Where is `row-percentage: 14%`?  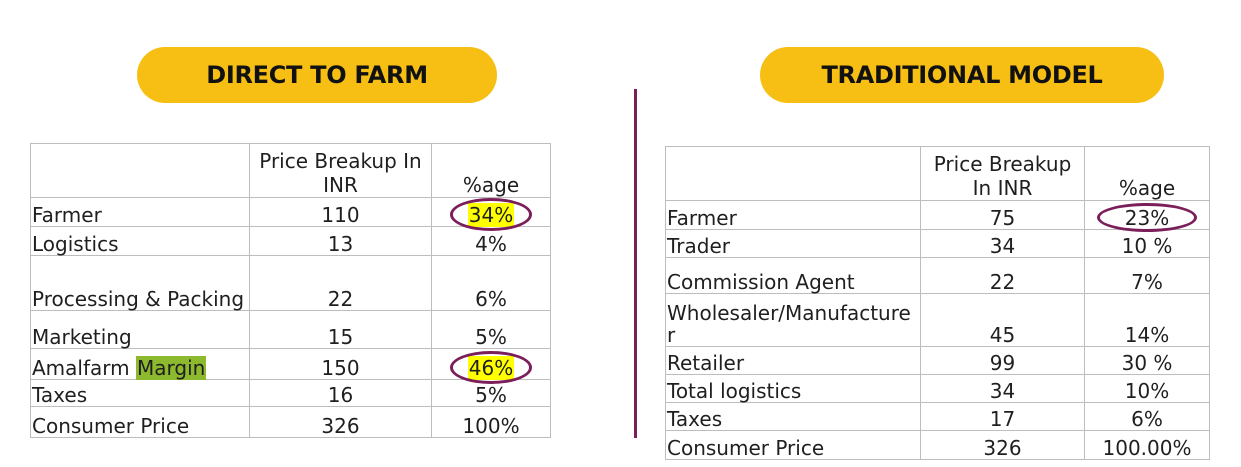 row-percentage: 14% is located at coordinates (1147, 320).